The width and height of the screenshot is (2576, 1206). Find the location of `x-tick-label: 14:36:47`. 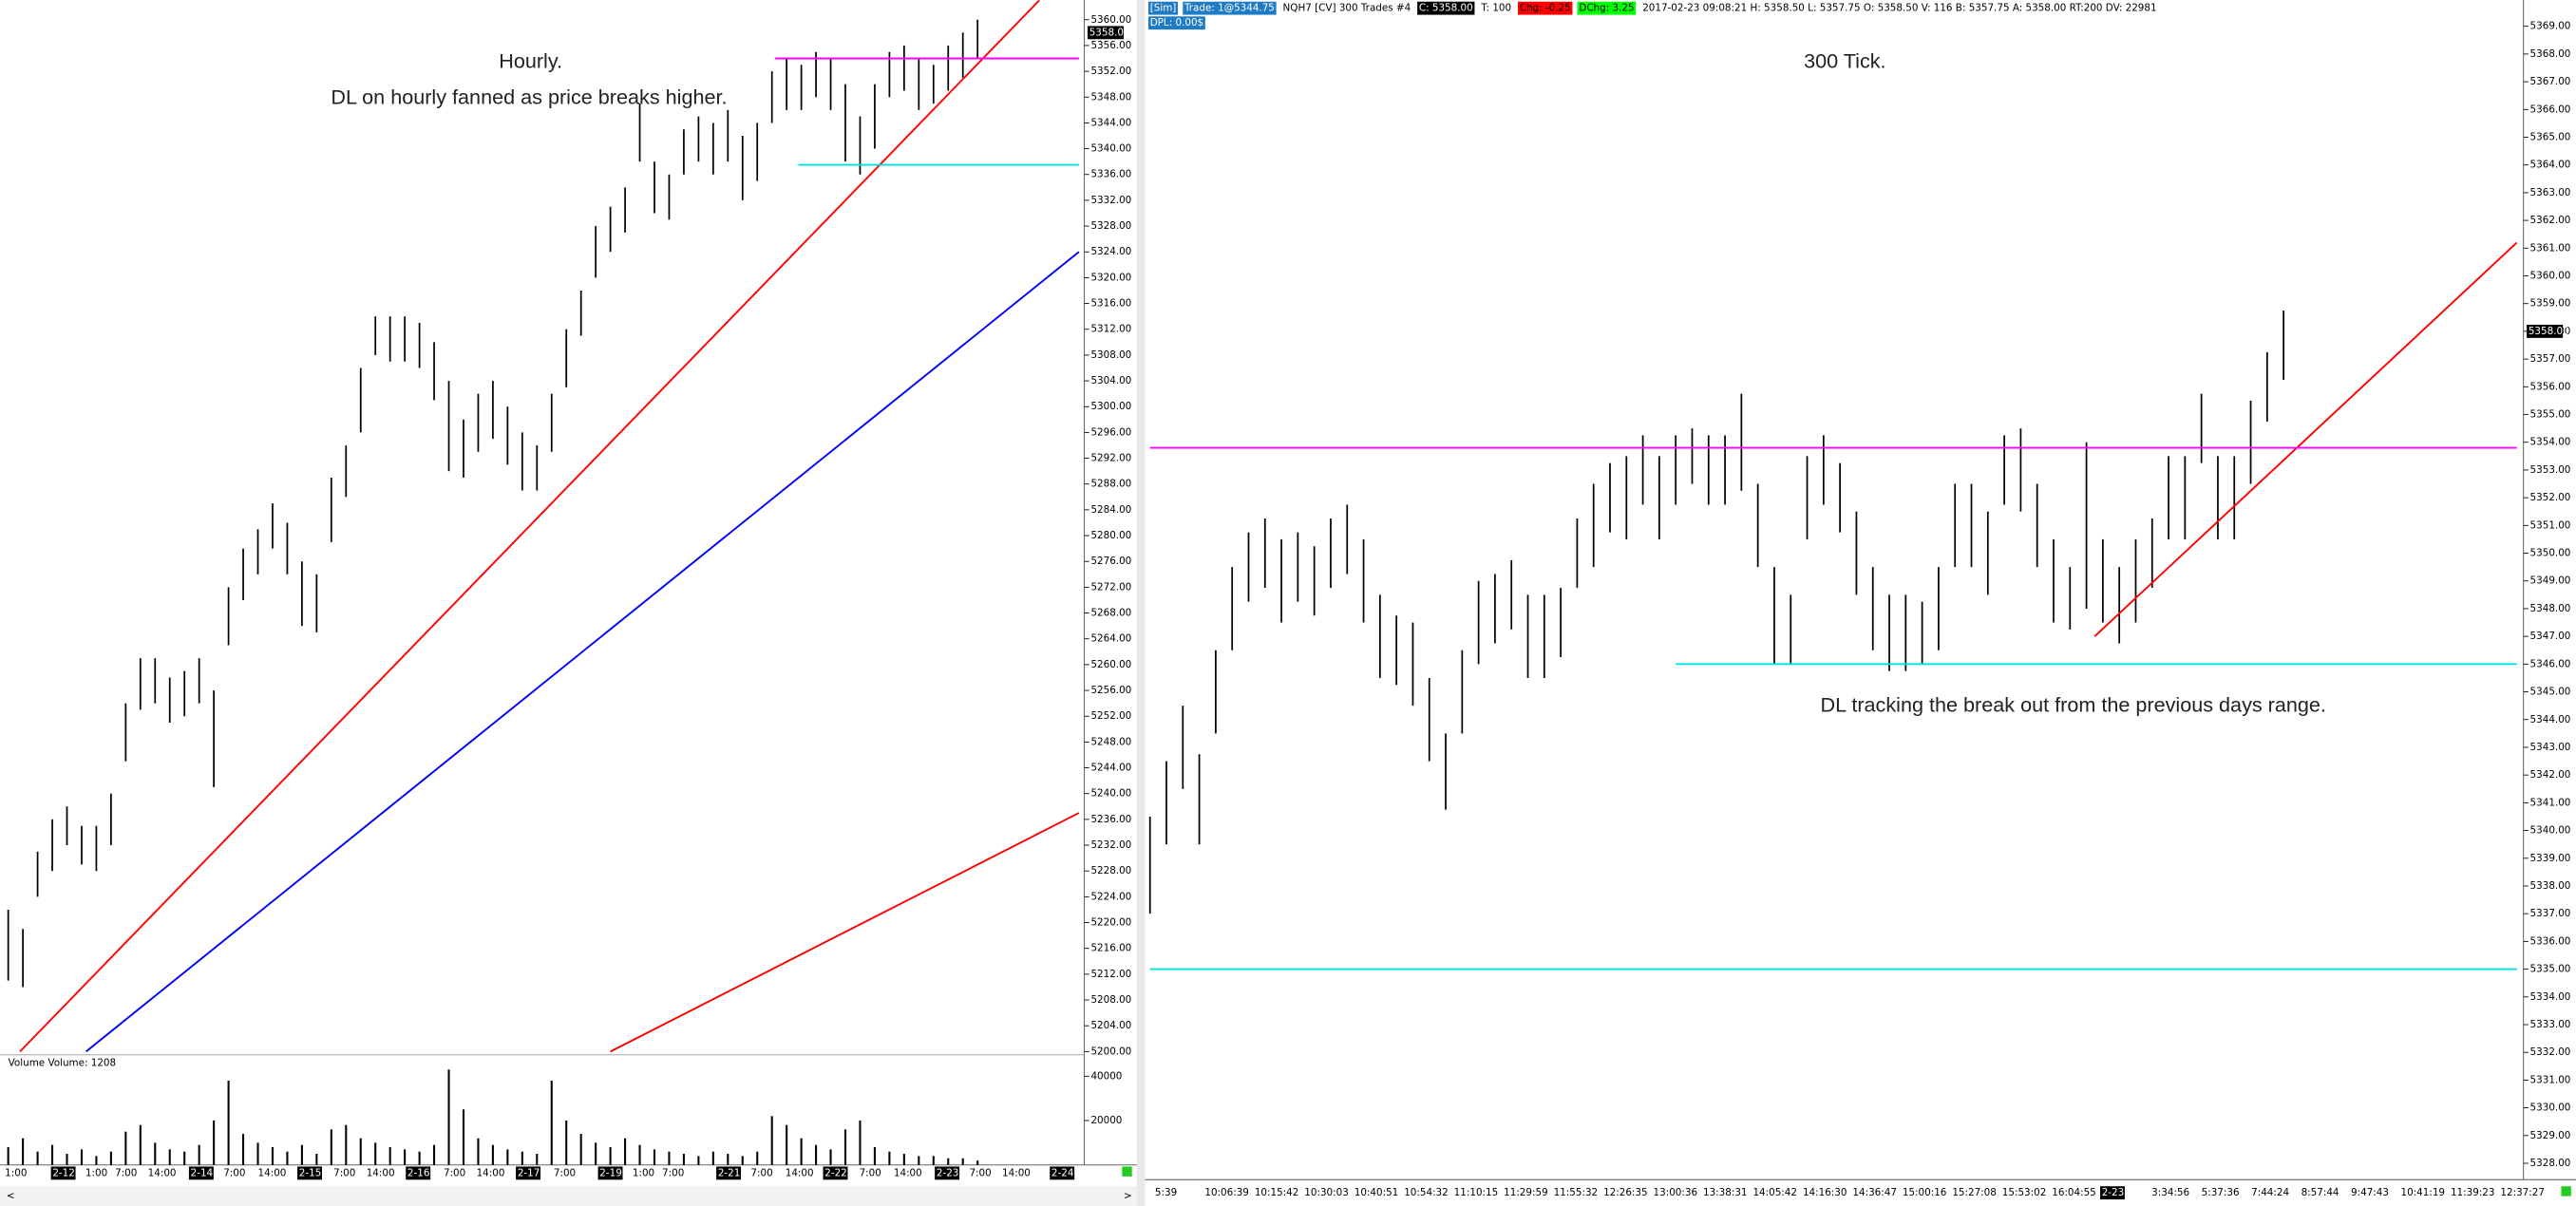

x-tick-label: 14:36:47 is located at coordinates (1874, 1192).